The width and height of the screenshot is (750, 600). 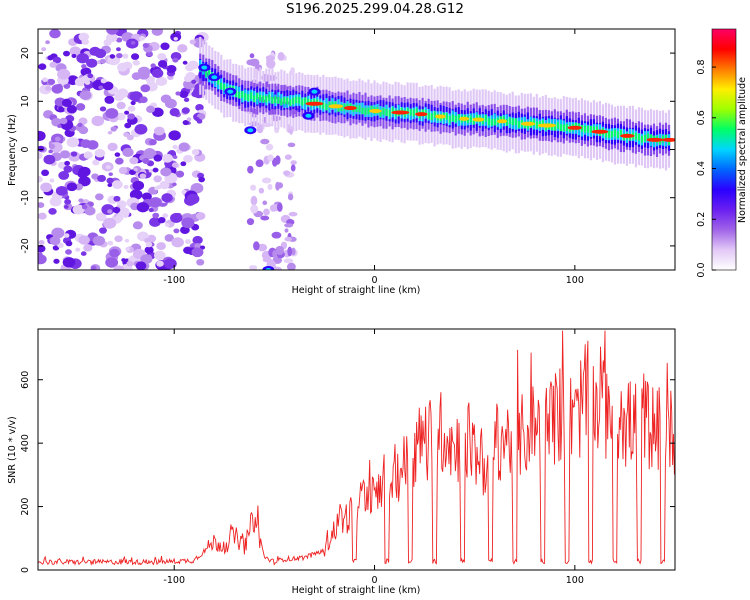 What do you see at coordinates (701, 219) in the screenshot?
I see `colorbar-tick-label: 0.2` at bounding box center [701, 219].